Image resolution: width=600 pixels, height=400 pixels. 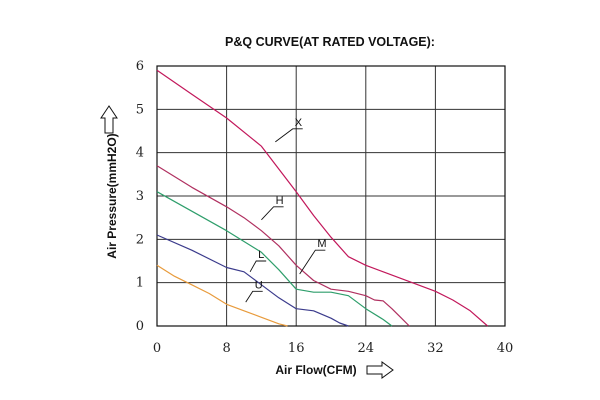 What do you see at coordinates (296, 348) in the screenshot?
I see `x-tick-label: 16` at bounding box center [296, 348].